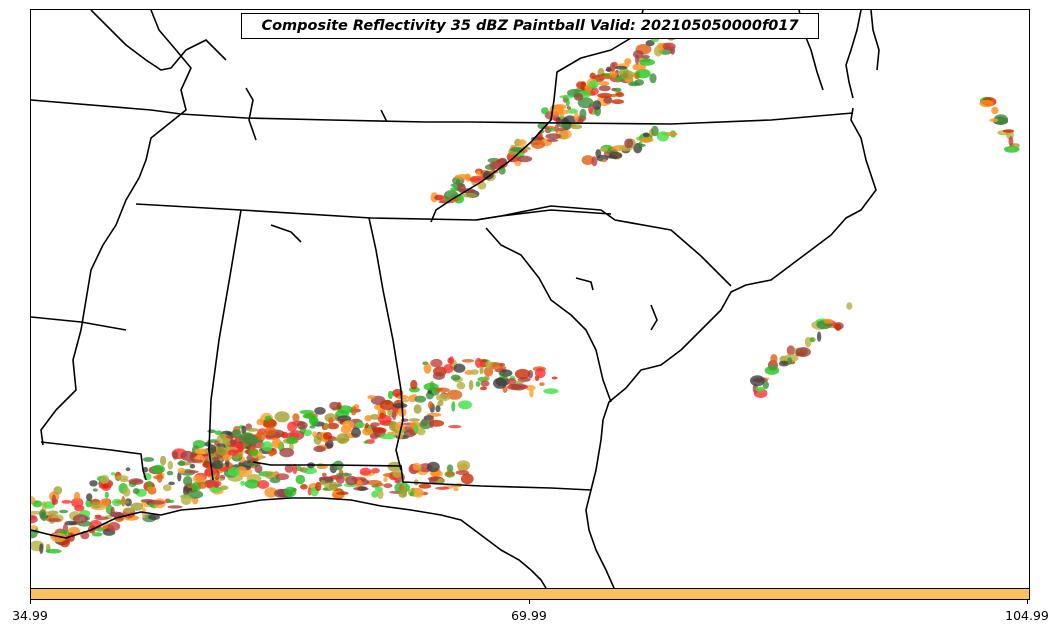  What do you see at coordinates (1027, 615) in the screenshot?
I see `colorbar-tick-max: 104.99` at bounding box center [1027, 615].